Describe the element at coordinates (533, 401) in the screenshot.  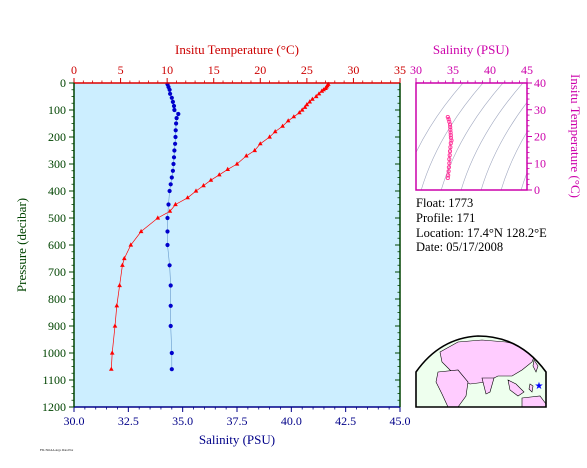
I see `map-land-australia` at that location.